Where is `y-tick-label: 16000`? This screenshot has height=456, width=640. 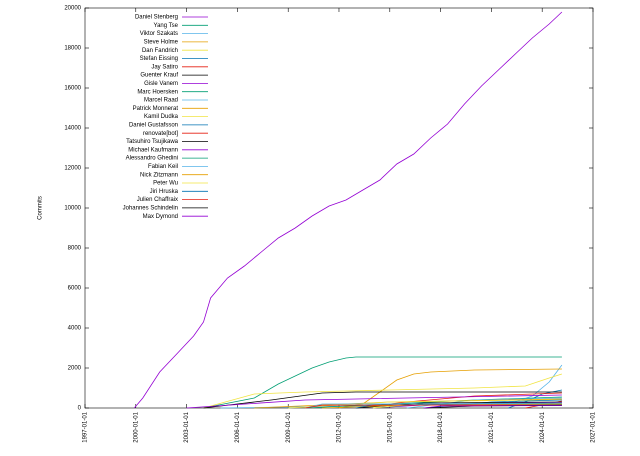
y-tick-label: 16000 is located at coordinates (72, 89).